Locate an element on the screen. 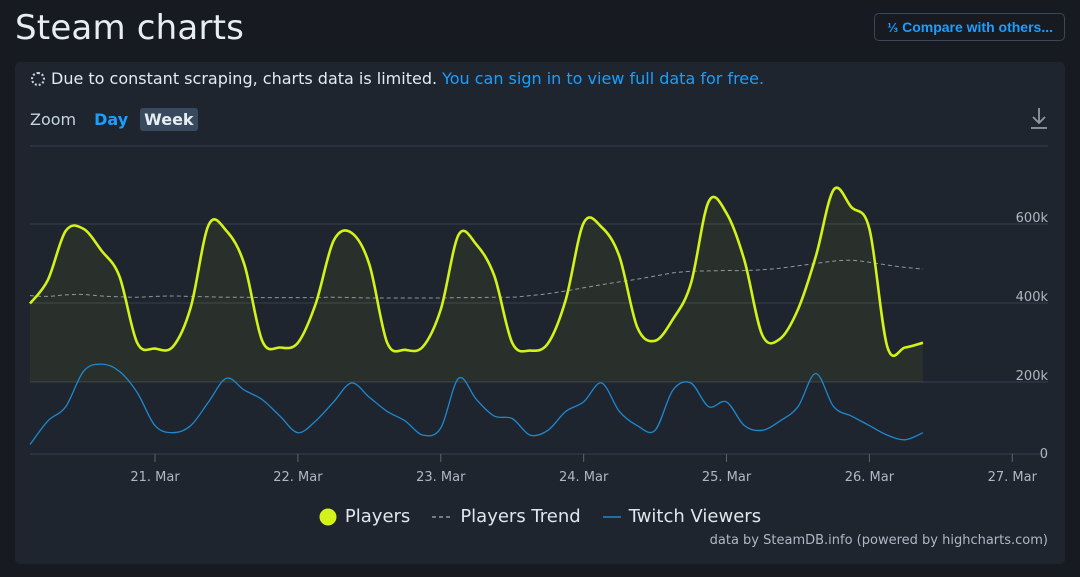 The image size is (1080, 577). zoom-controls: Zoom Day Week is located at coordinates (114, 119).